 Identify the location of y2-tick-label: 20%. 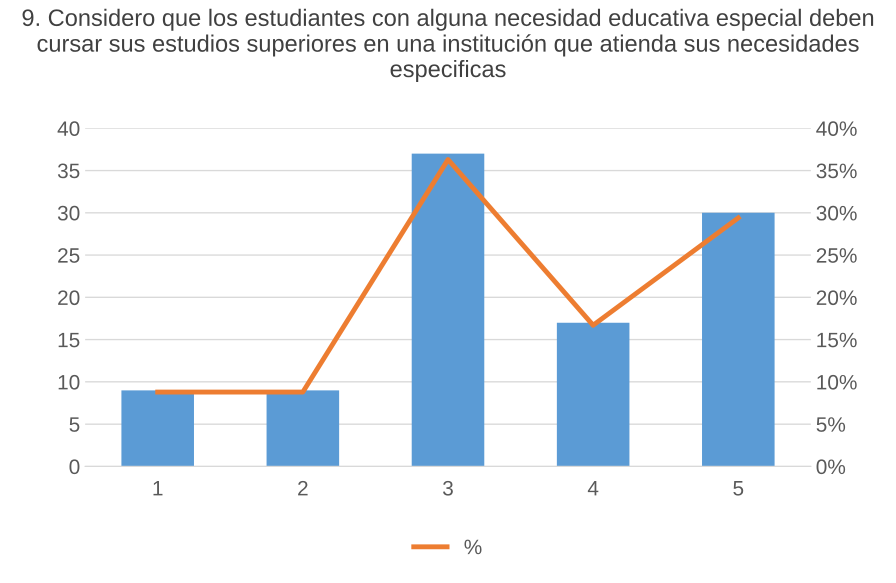
(836, 298).